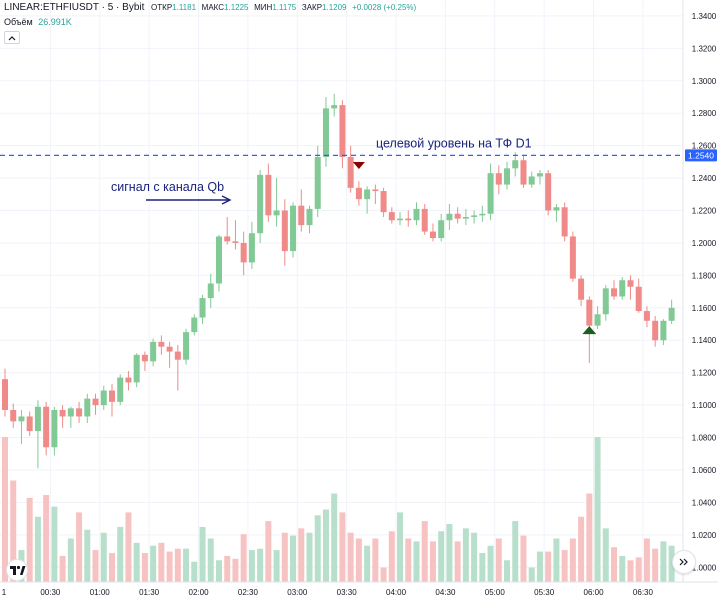 This screenshot has width=718, height=600. I want to click on low-label: МИН, so click(263, 7).